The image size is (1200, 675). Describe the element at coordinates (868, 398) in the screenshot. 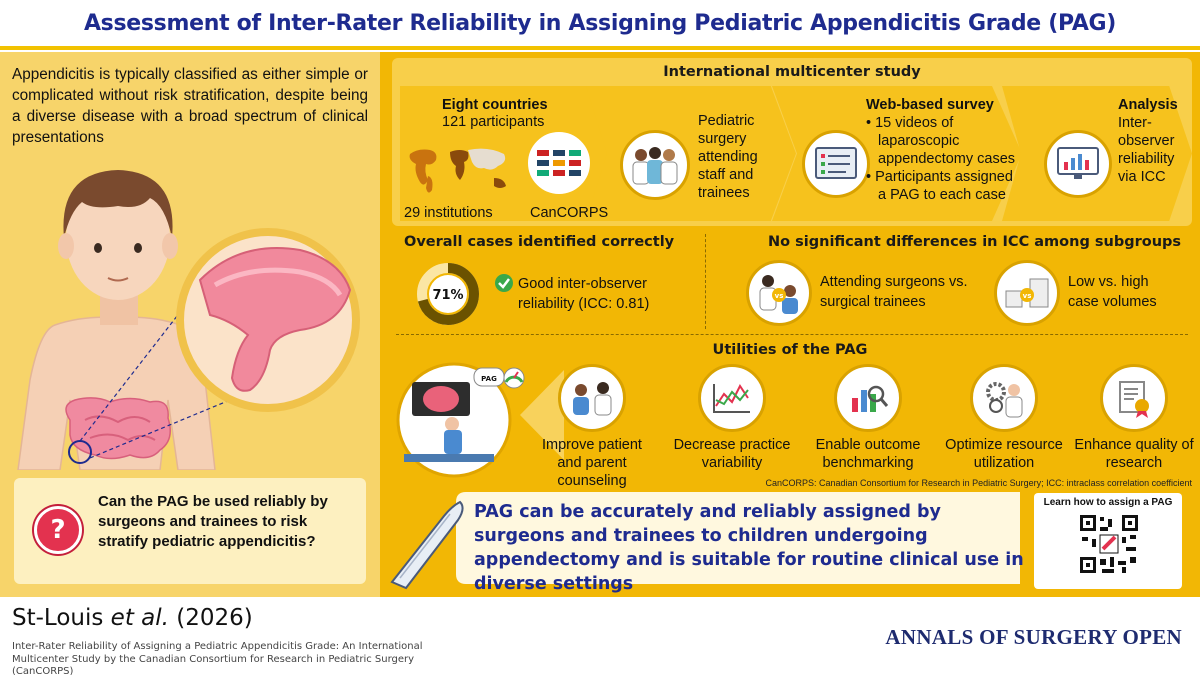

I see `benchmark-chart-icon` at that location.